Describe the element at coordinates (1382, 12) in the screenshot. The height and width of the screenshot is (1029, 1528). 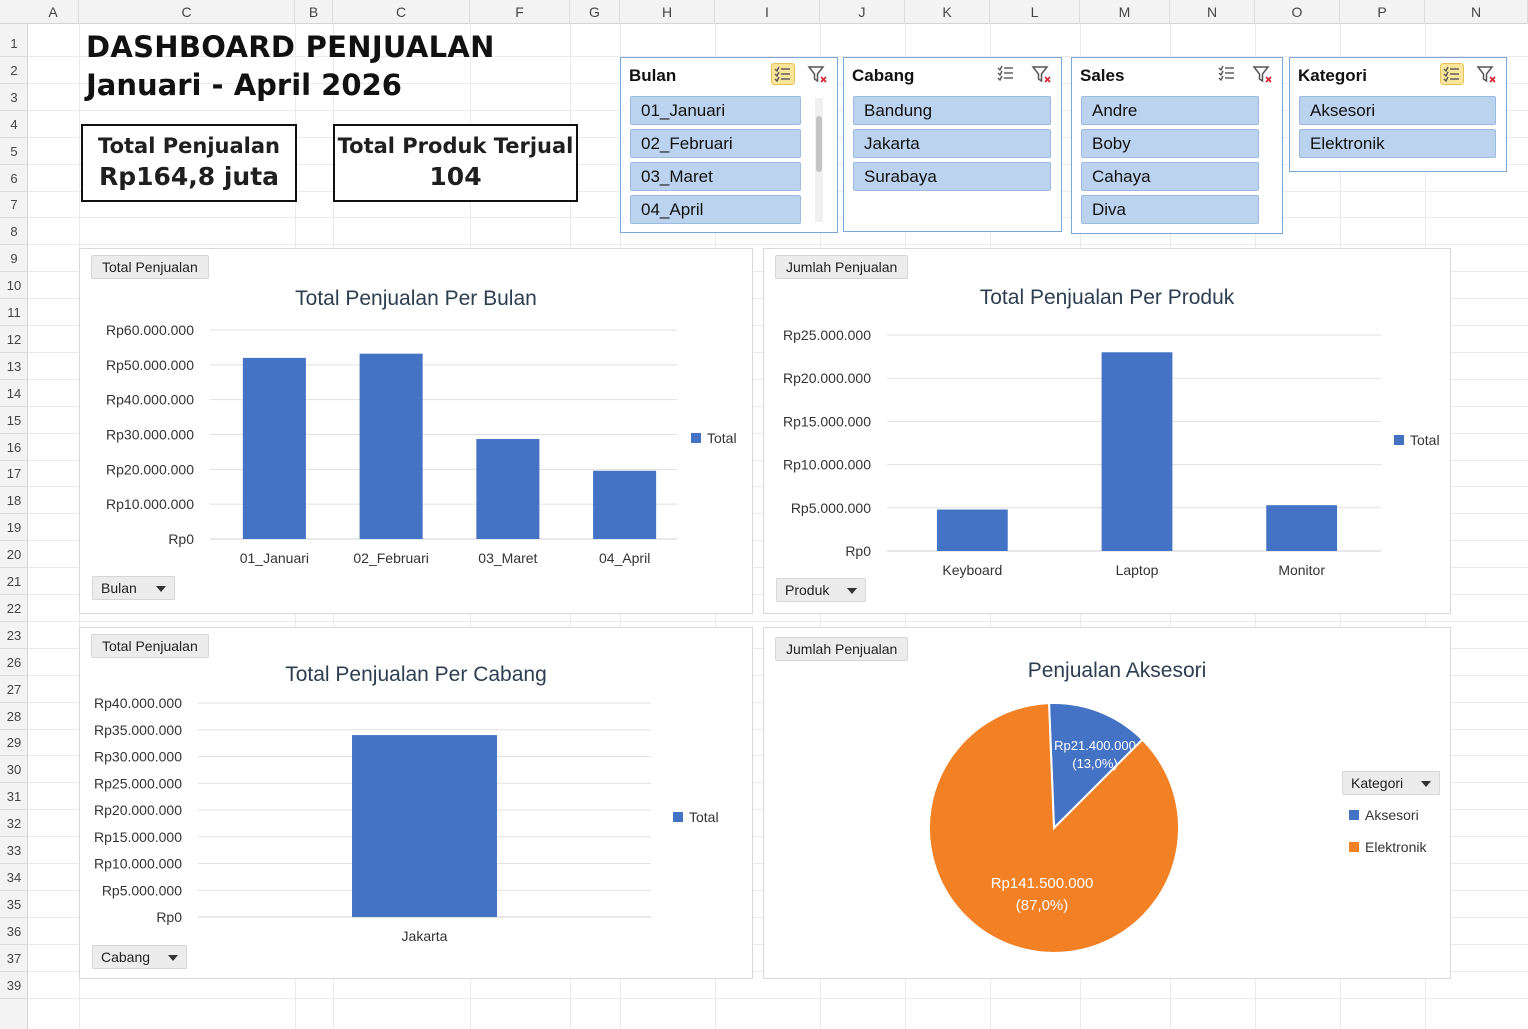
I see `column-header: P` at that location.